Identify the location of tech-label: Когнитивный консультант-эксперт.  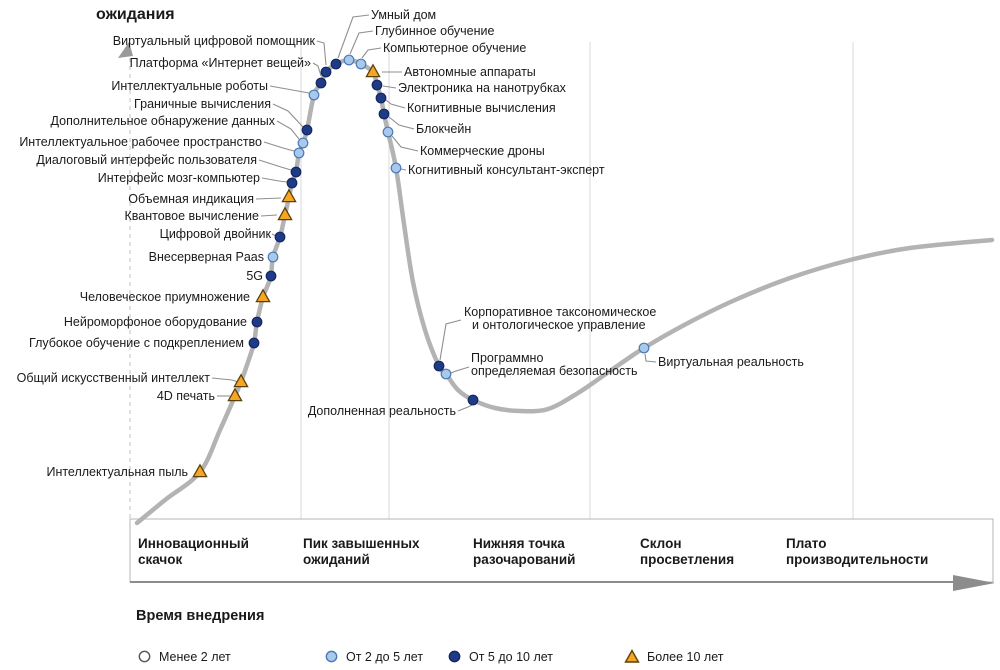
(506, 170).